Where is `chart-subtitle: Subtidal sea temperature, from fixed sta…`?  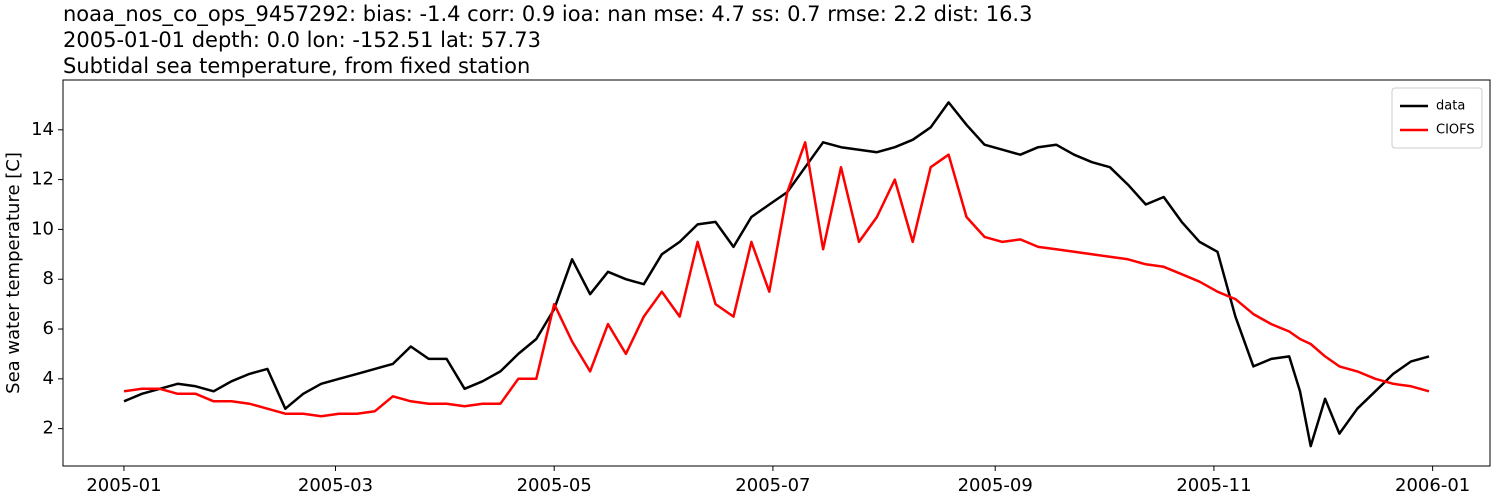
chart-subtitle: Subtidal sea temperature, from fixed sta… is located at coordinates (296, 66).